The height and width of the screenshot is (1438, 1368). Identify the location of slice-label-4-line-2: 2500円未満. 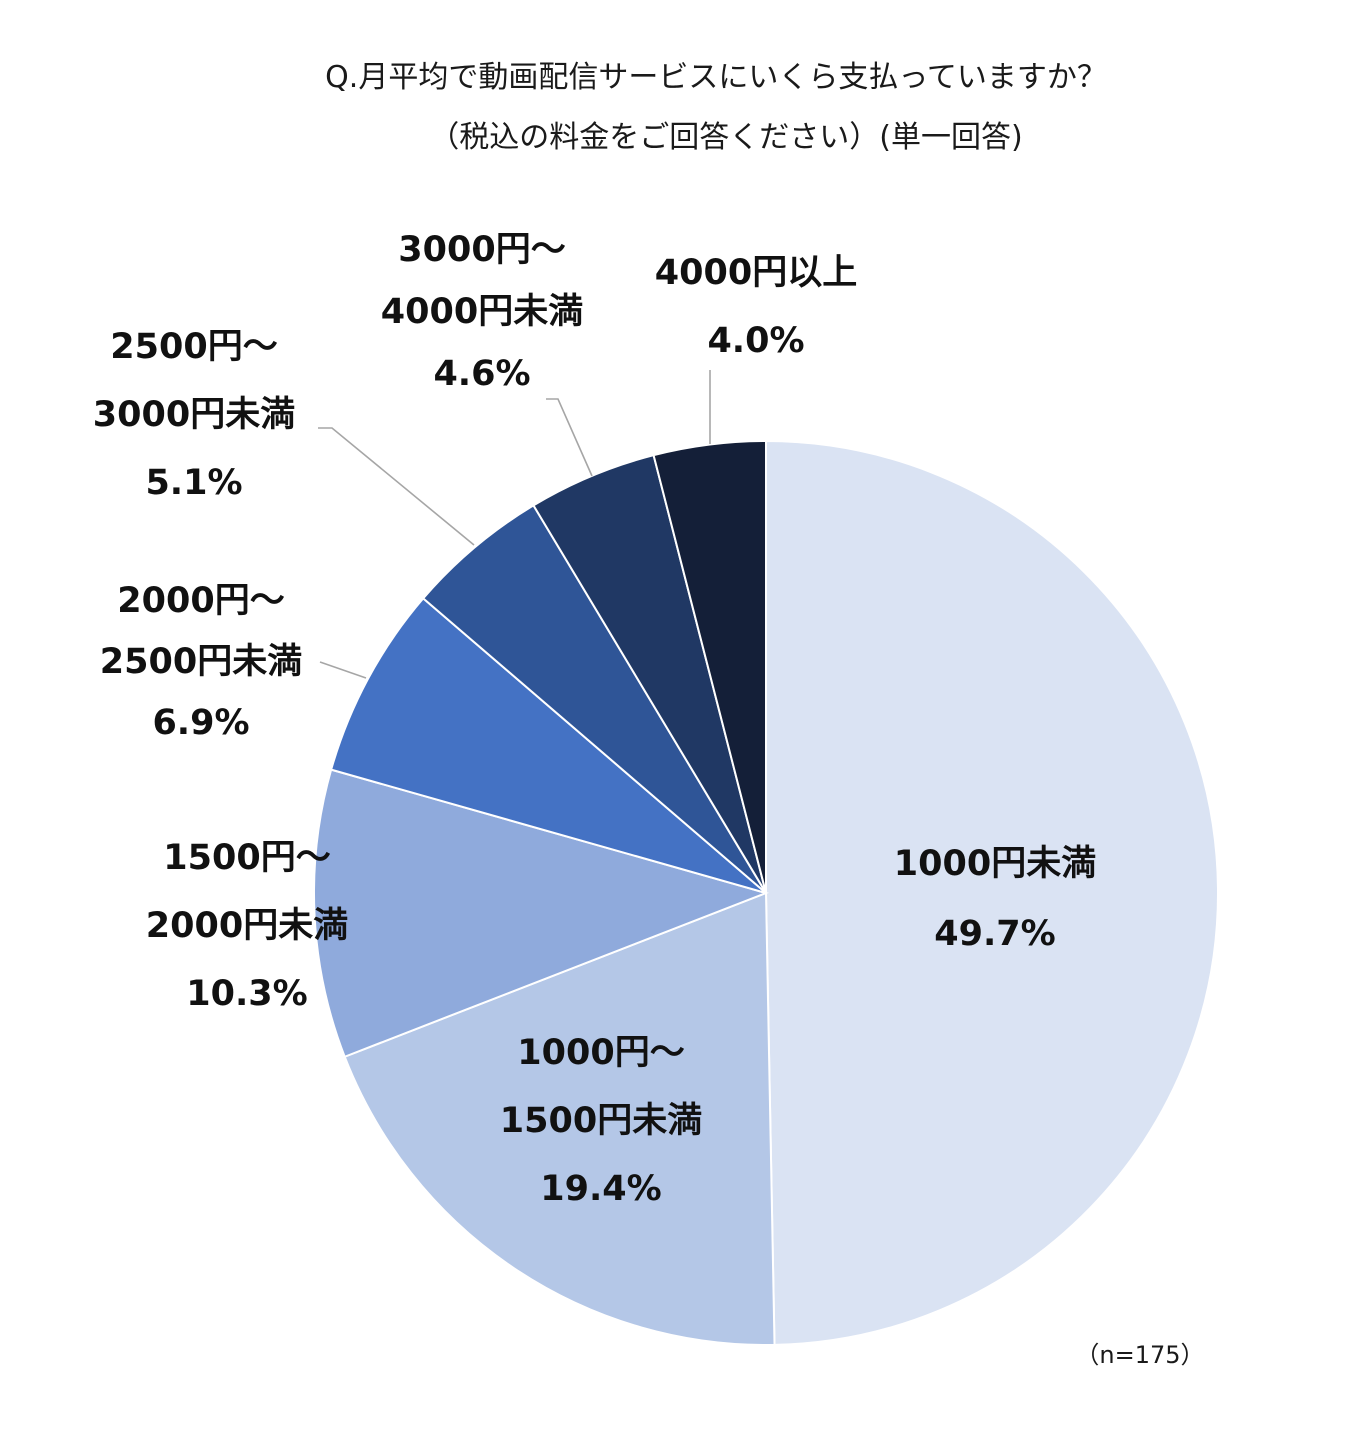
(201, 662).